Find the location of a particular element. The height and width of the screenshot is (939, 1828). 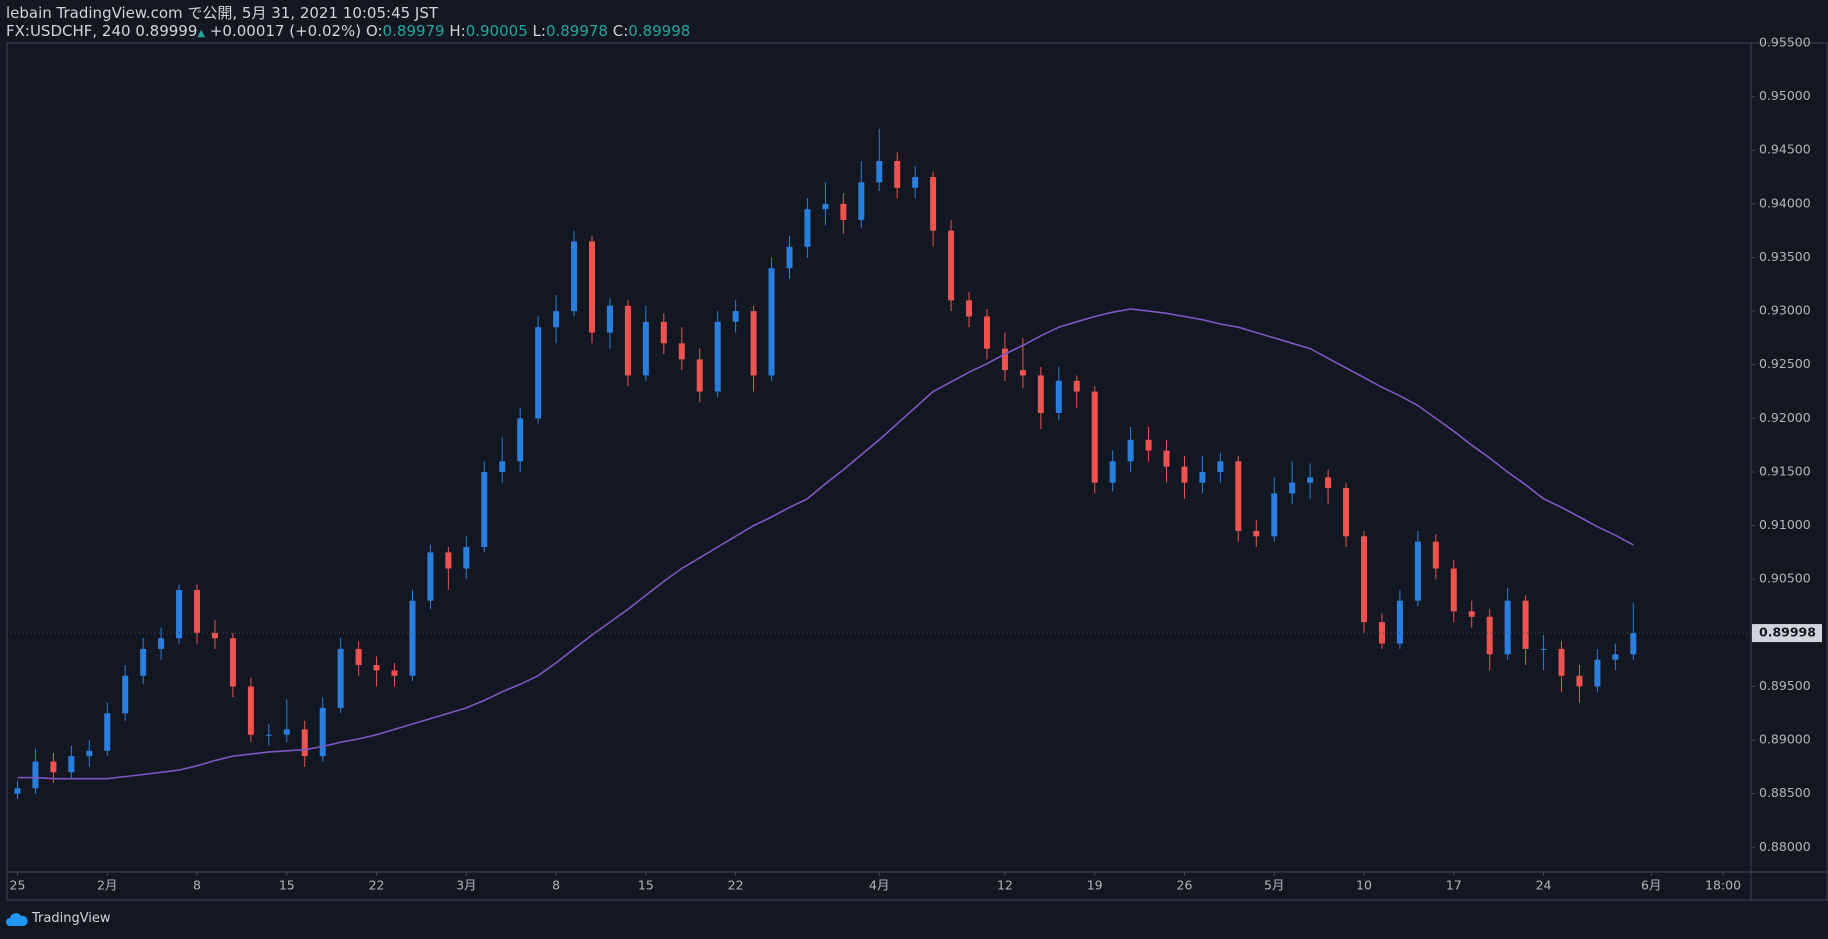

x-tick-label: 25 is located at coordinates (18, 885).